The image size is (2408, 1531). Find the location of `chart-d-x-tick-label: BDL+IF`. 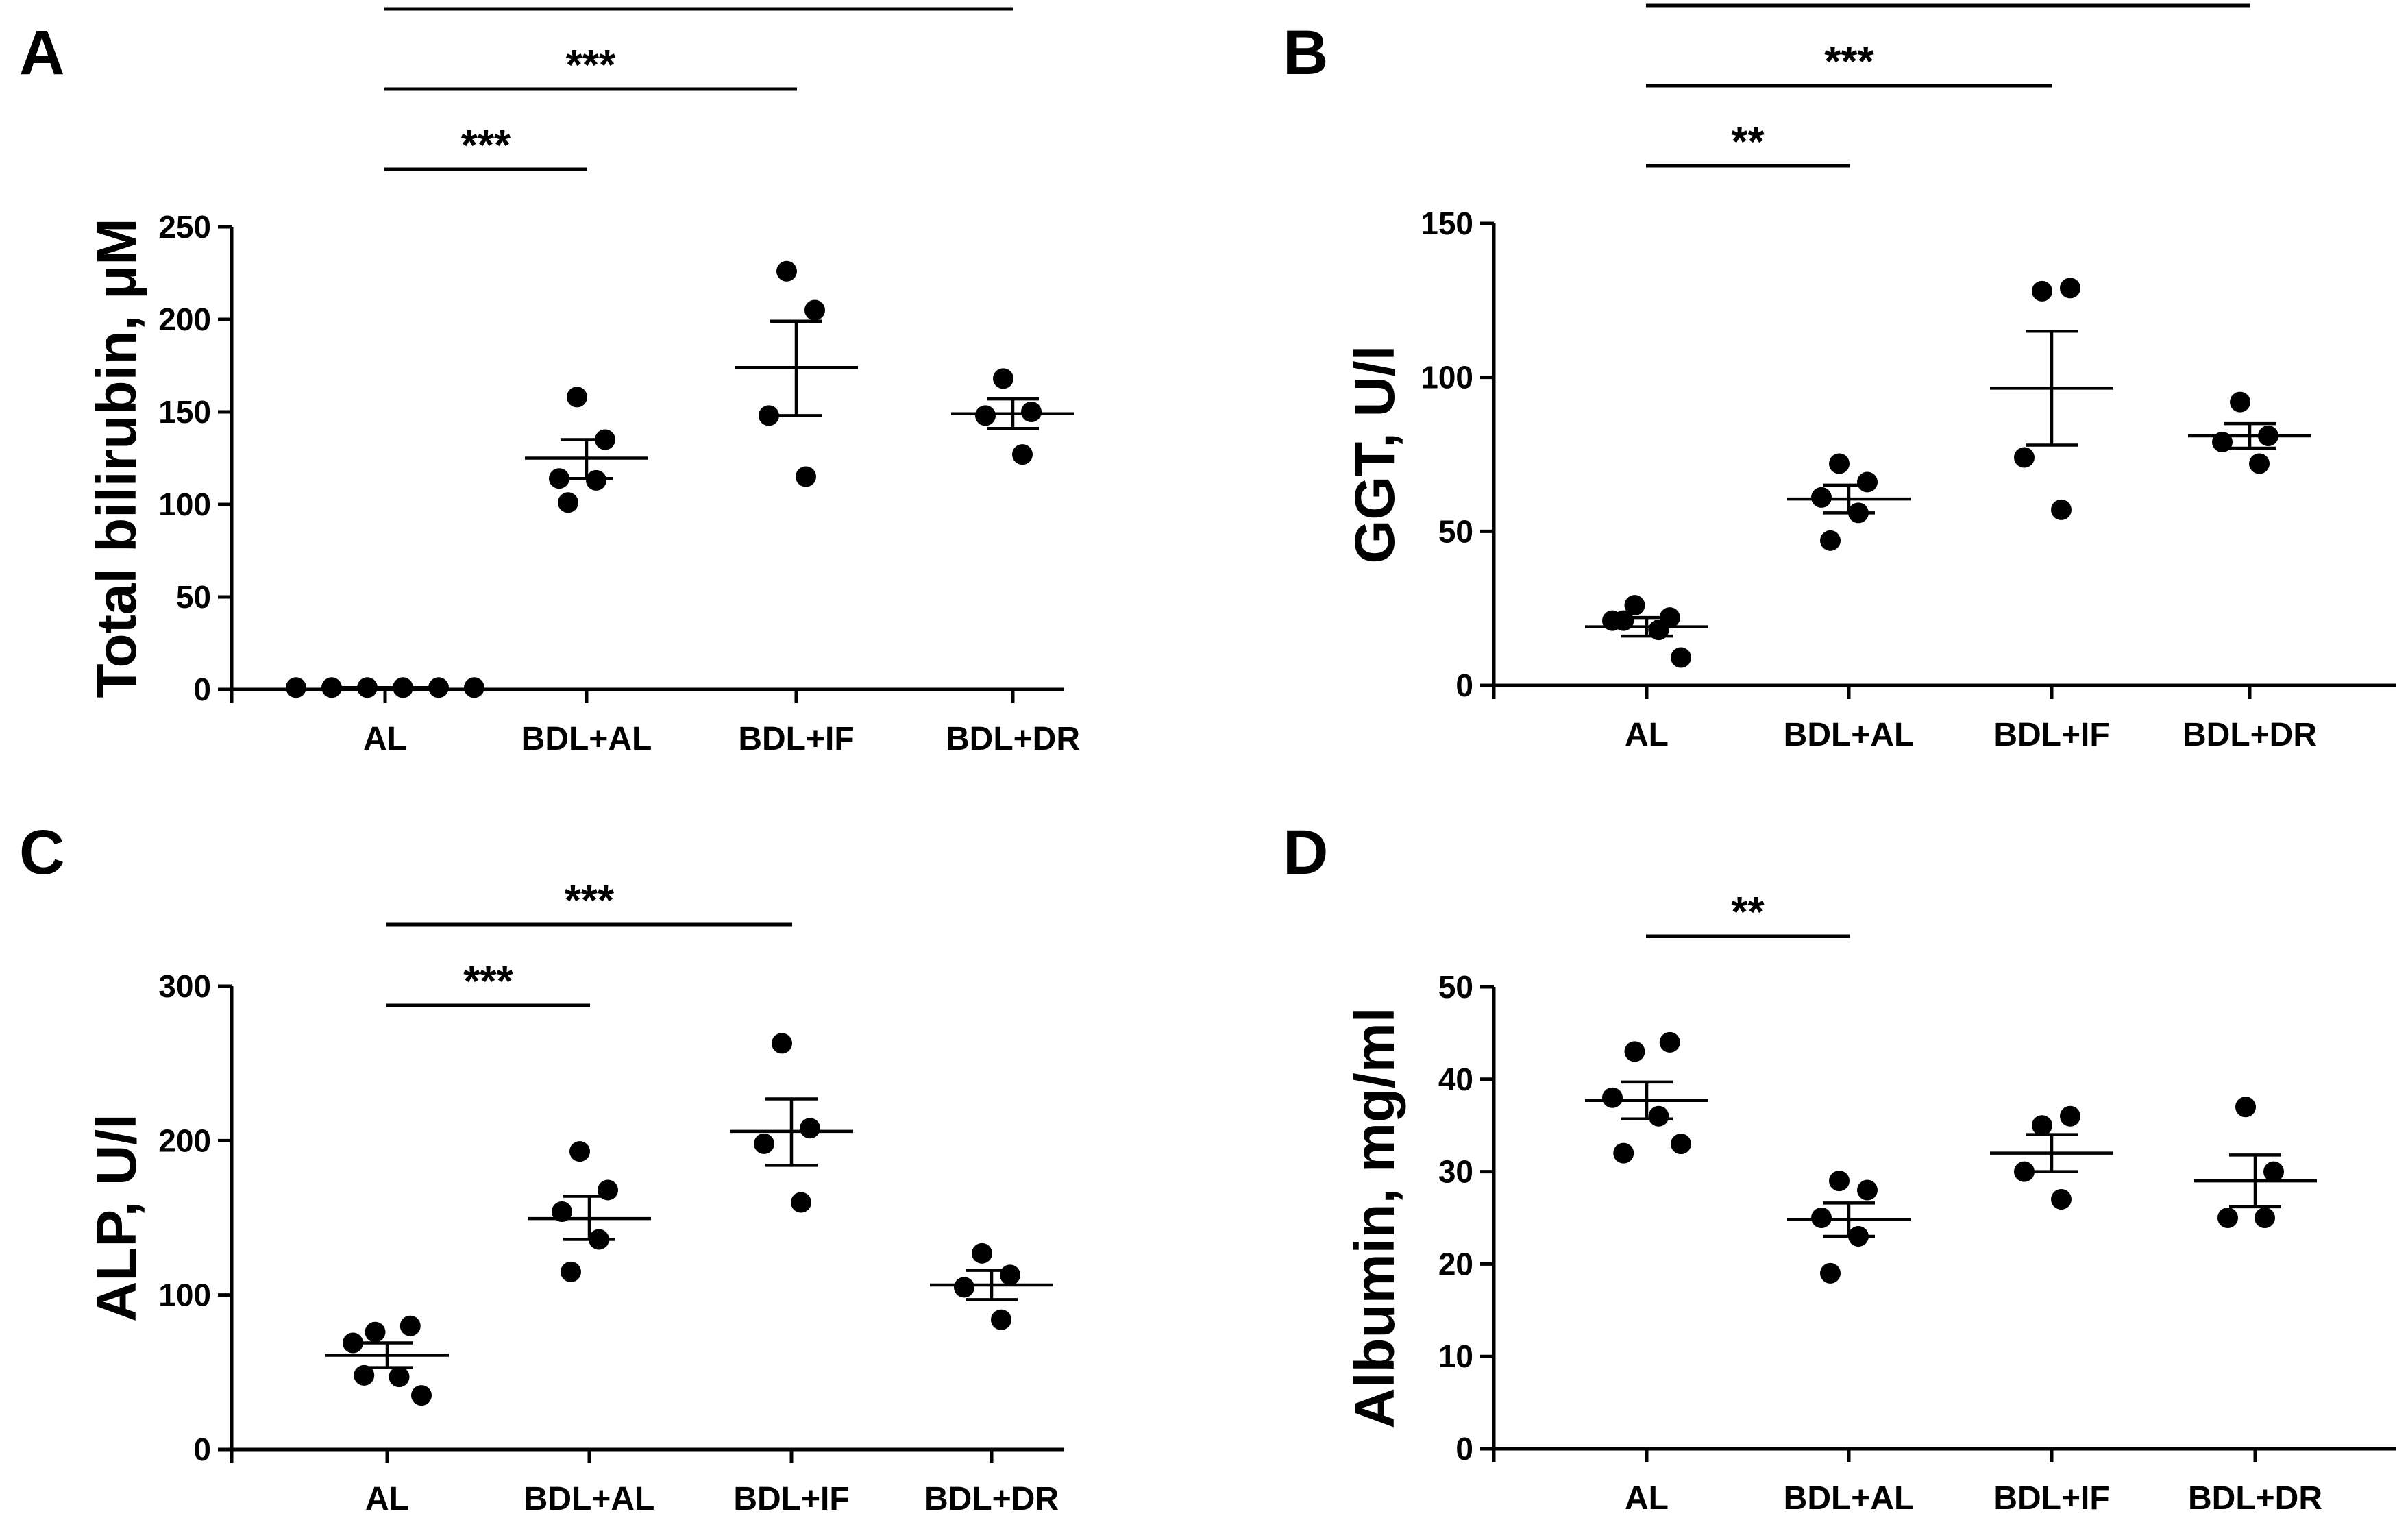

chart-d-x-tick-label: BDL+IF is located at coordinates (2051, 1498).